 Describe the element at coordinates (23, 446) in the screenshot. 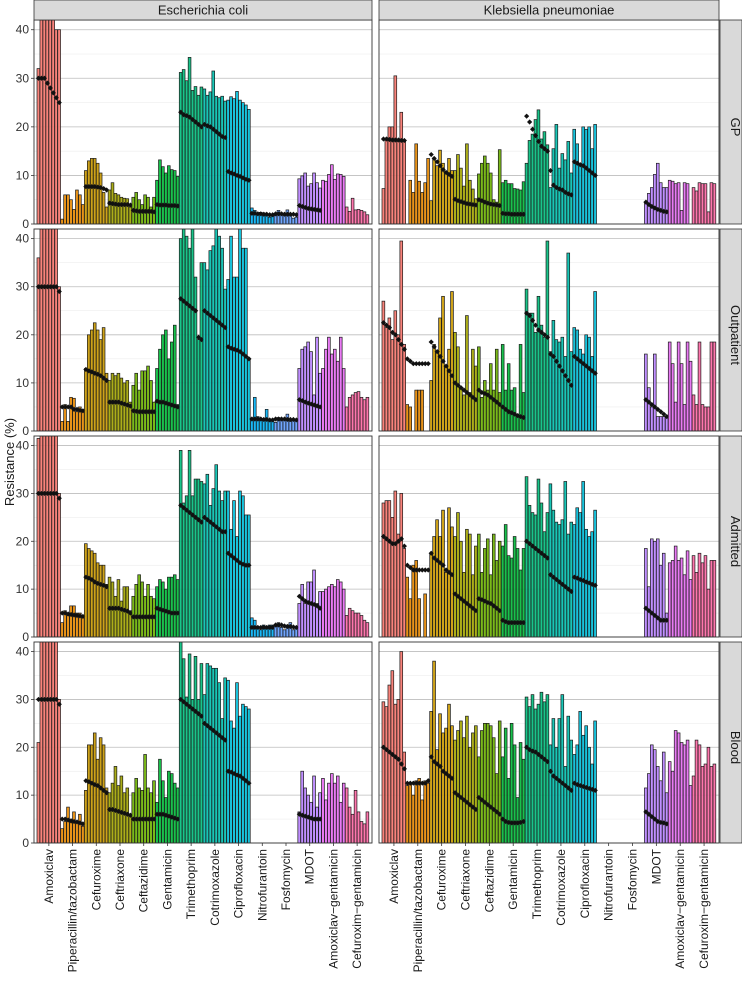

I see `y-tick-label: 40` at that location.